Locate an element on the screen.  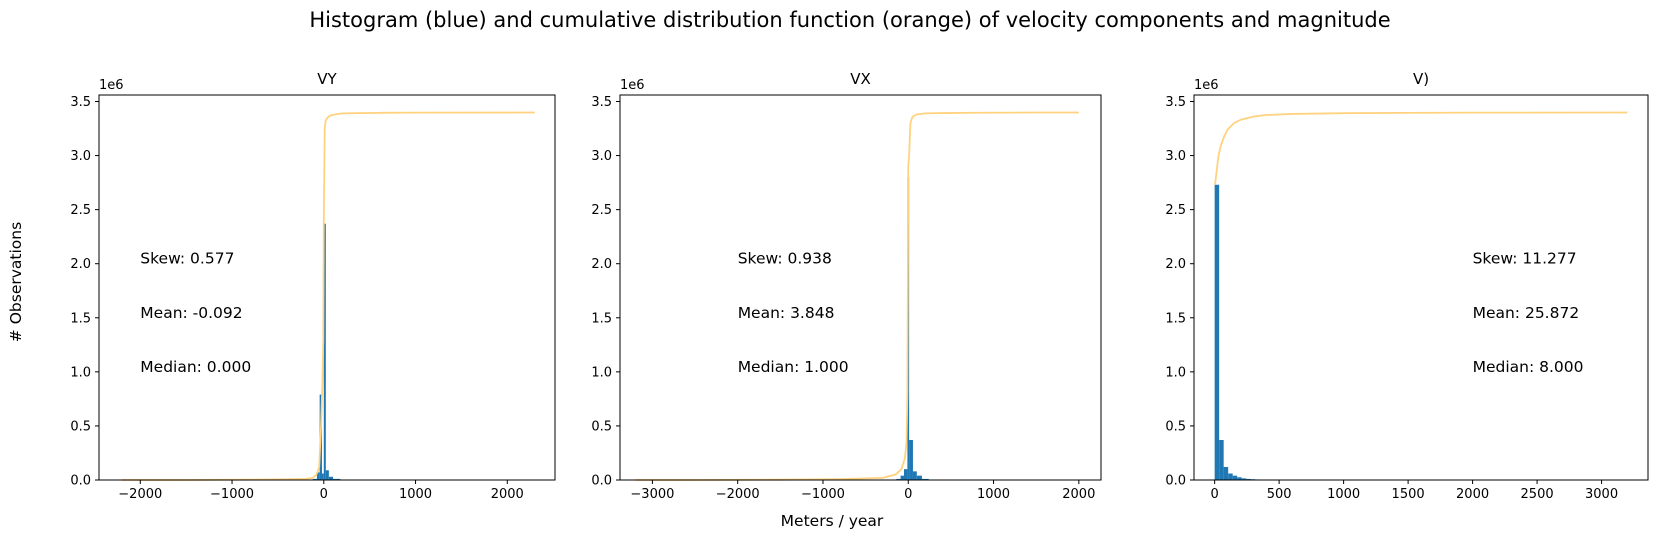
x-tick-label: −3000 is located at coordinates (652, 494).